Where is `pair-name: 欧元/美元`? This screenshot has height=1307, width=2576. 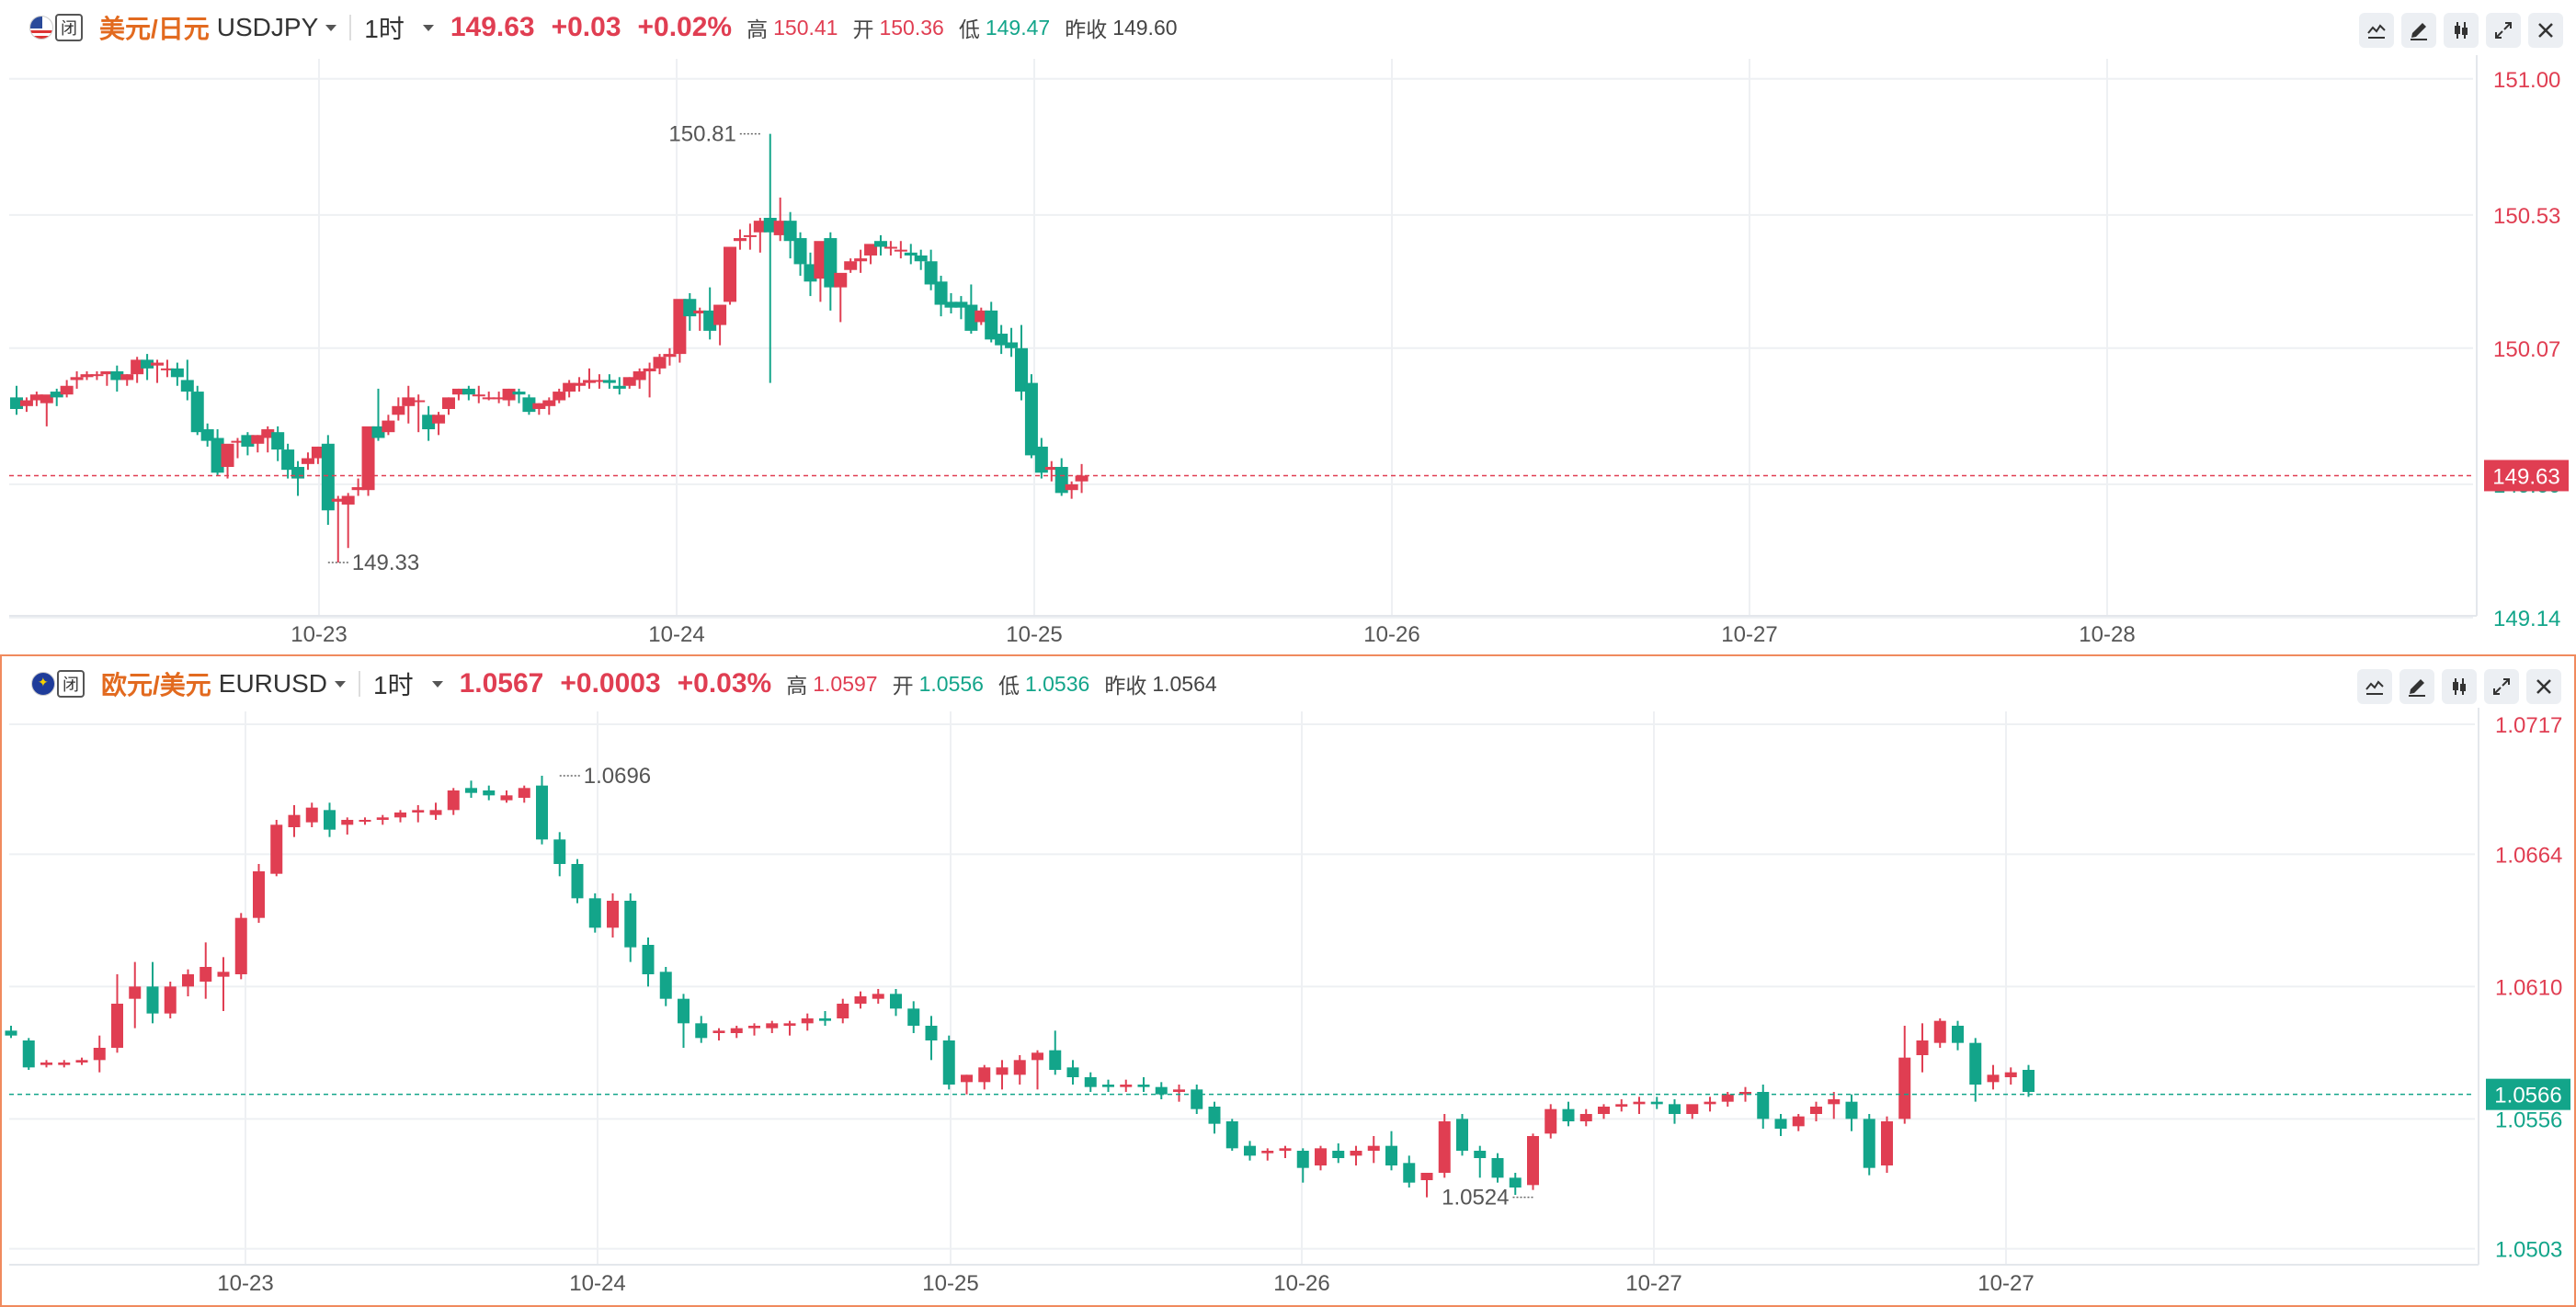 pair-name: 欧元/美元 is located at coordinates (156, 685).